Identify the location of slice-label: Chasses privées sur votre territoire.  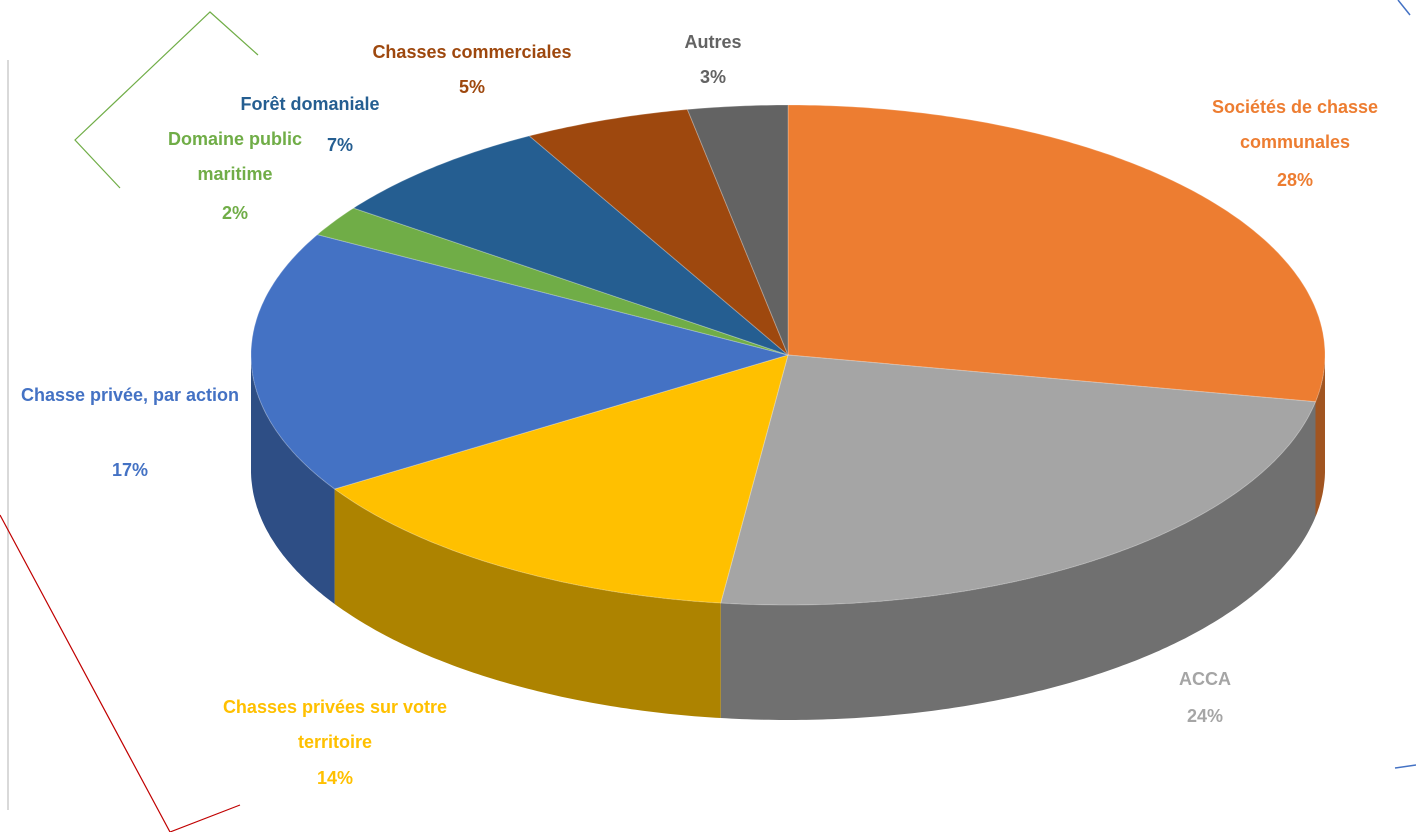
(335, 724).